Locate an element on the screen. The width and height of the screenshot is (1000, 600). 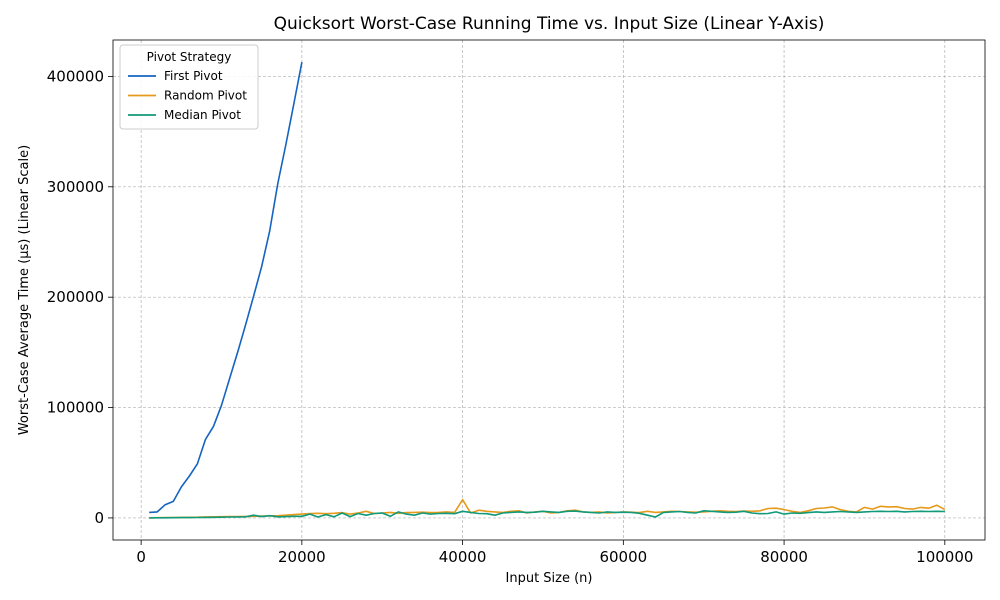
y-tick-label: 300000 is located at coordinates (75, 187).